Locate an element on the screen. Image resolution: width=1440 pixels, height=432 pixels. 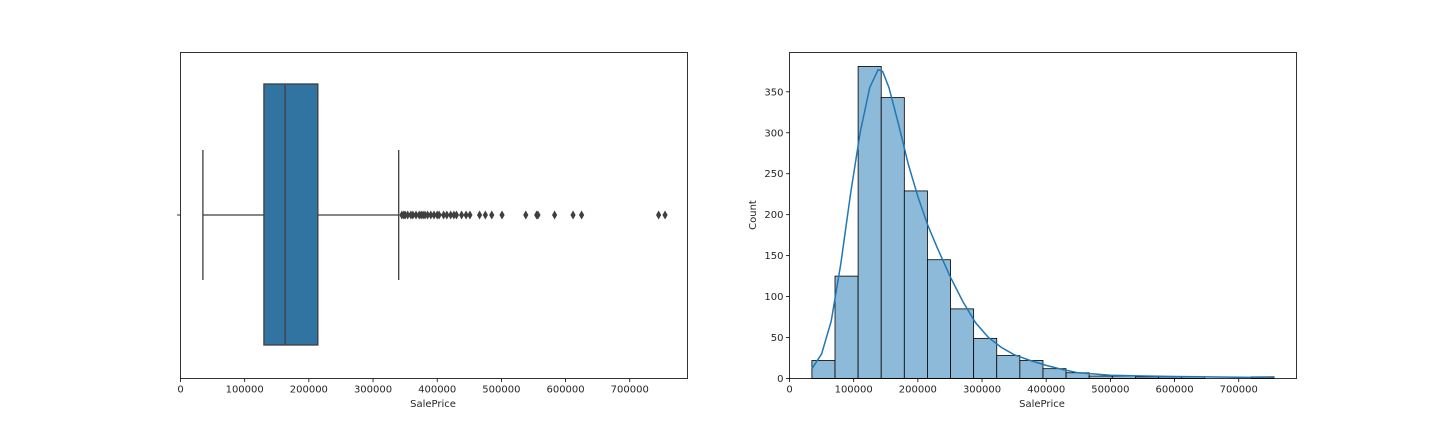
boxplot-x-axis-label: SalePrice is located at coordinates (433, 404).